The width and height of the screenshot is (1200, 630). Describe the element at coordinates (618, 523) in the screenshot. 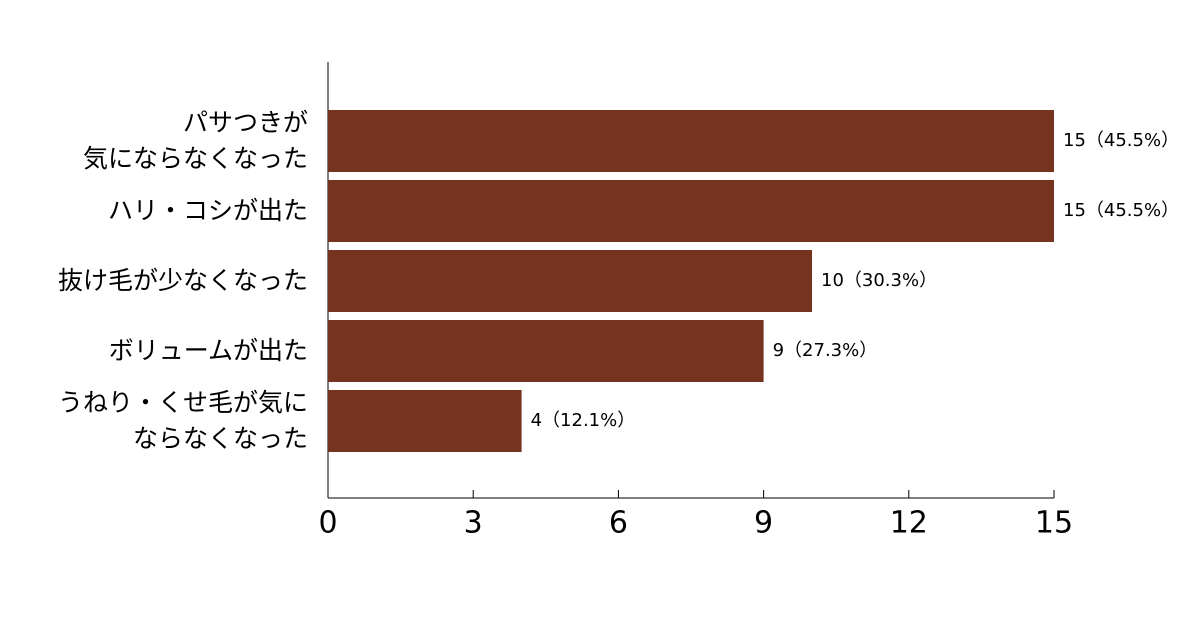

I see `x-tick-label: 6` at that location.